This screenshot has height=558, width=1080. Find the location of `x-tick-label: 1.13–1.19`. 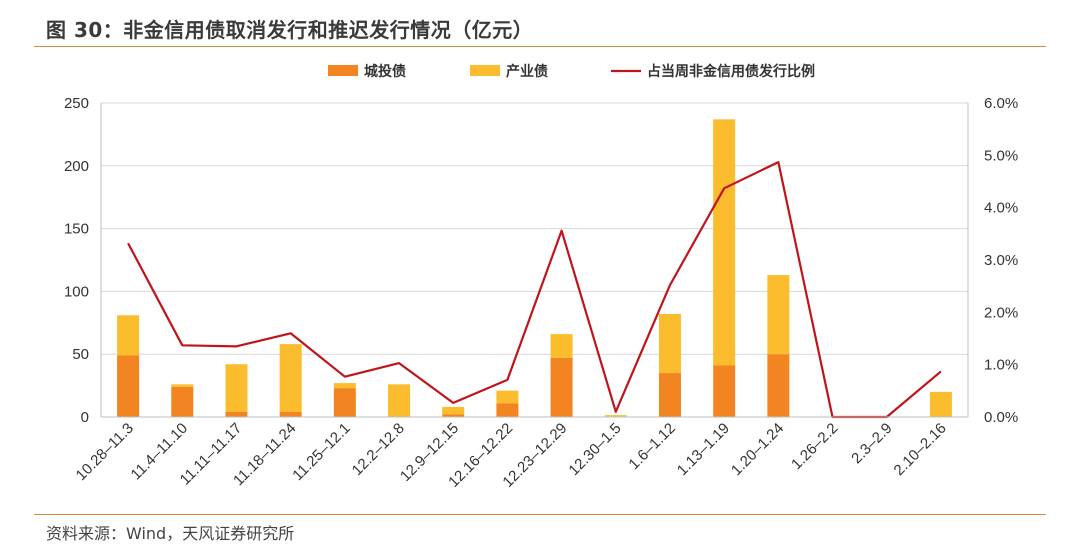

x-tick-label: 1.13–1.19 is located at coordinates (703, 449).